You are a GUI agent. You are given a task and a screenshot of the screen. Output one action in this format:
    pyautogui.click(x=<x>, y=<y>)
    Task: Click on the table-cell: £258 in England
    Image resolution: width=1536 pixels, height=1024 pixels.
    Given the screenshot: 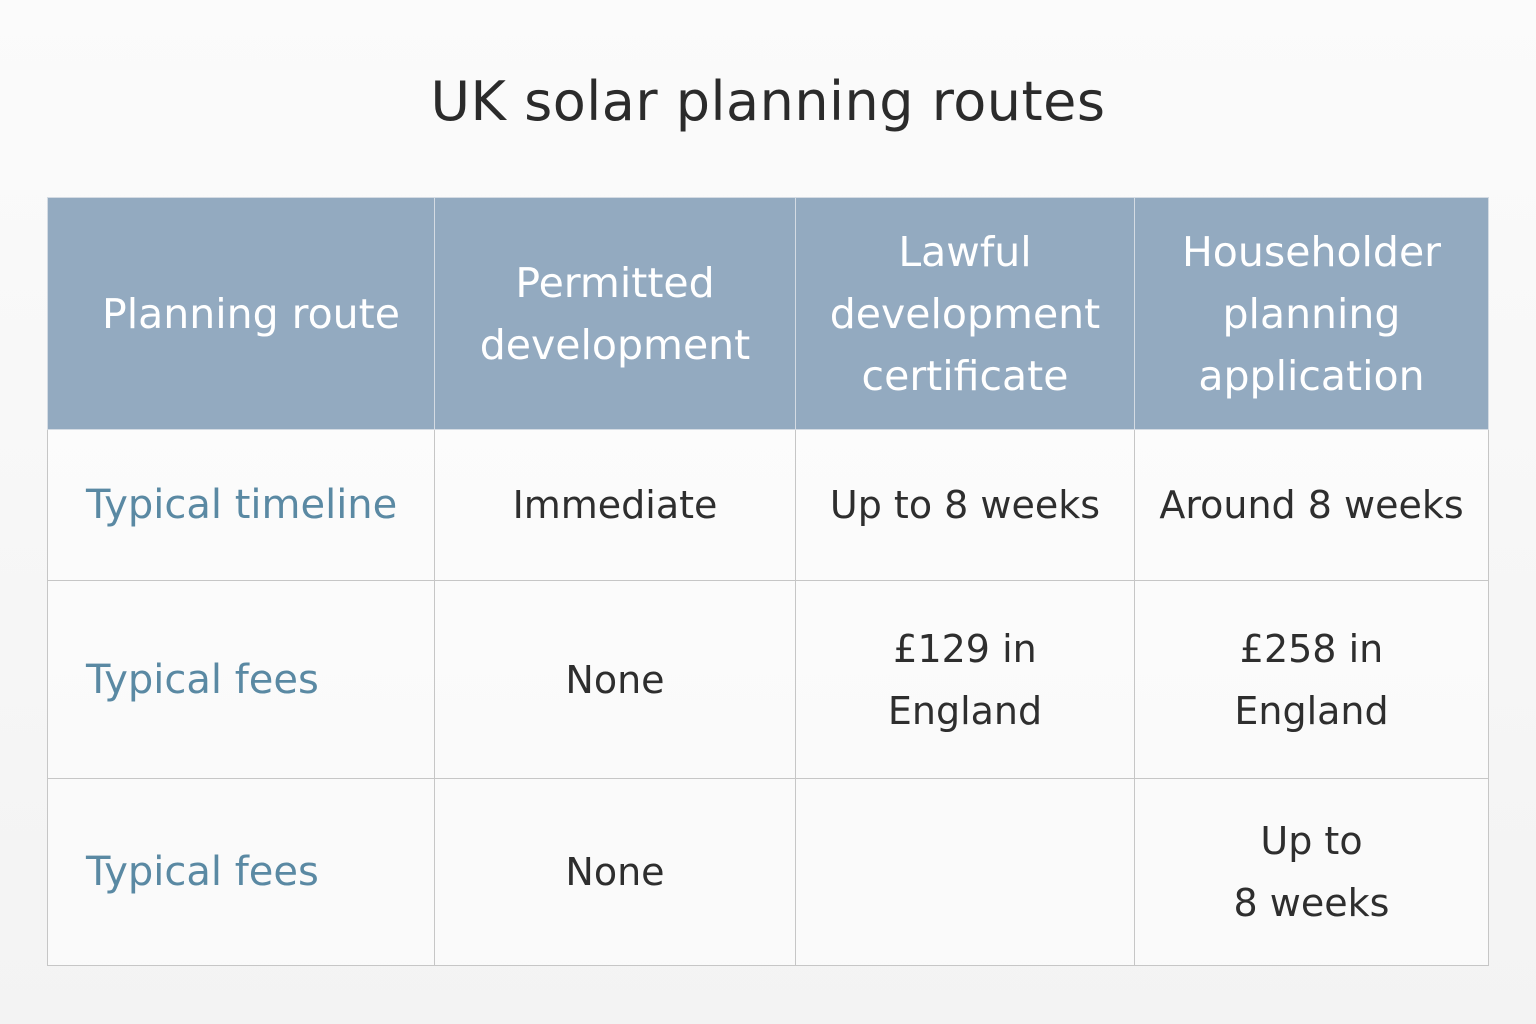 What is the action you would take?
    pyautogui.click(x=1311, y=679)
    